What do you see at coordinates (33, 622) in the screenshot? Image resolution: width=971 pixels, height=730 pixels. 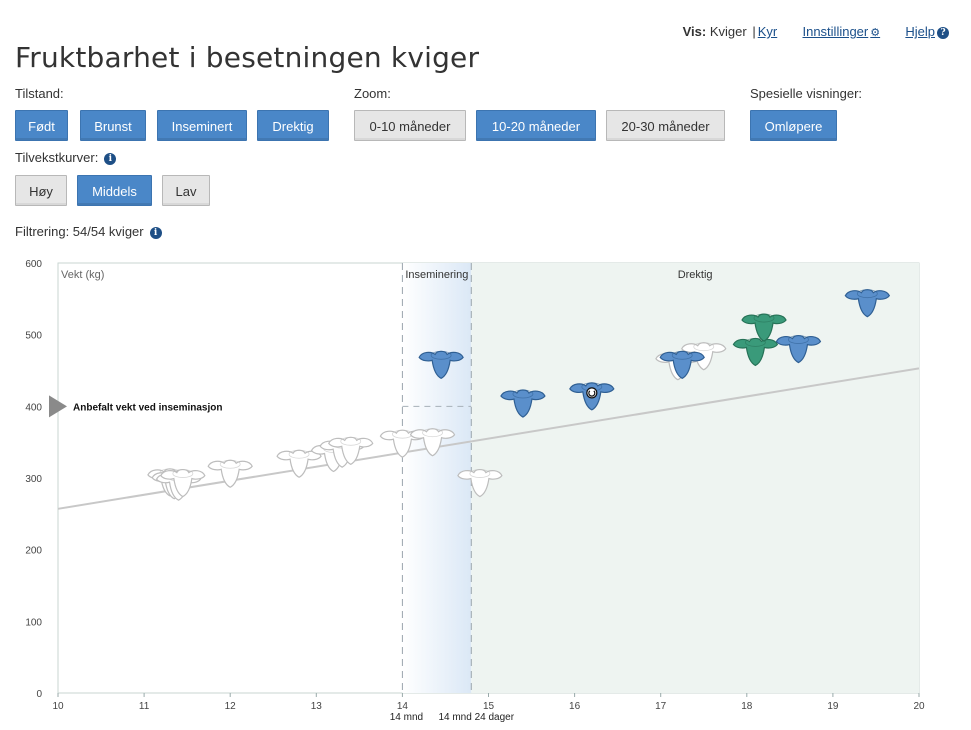 I see `y-tick-label: 100` at bounding box center [33, 622].